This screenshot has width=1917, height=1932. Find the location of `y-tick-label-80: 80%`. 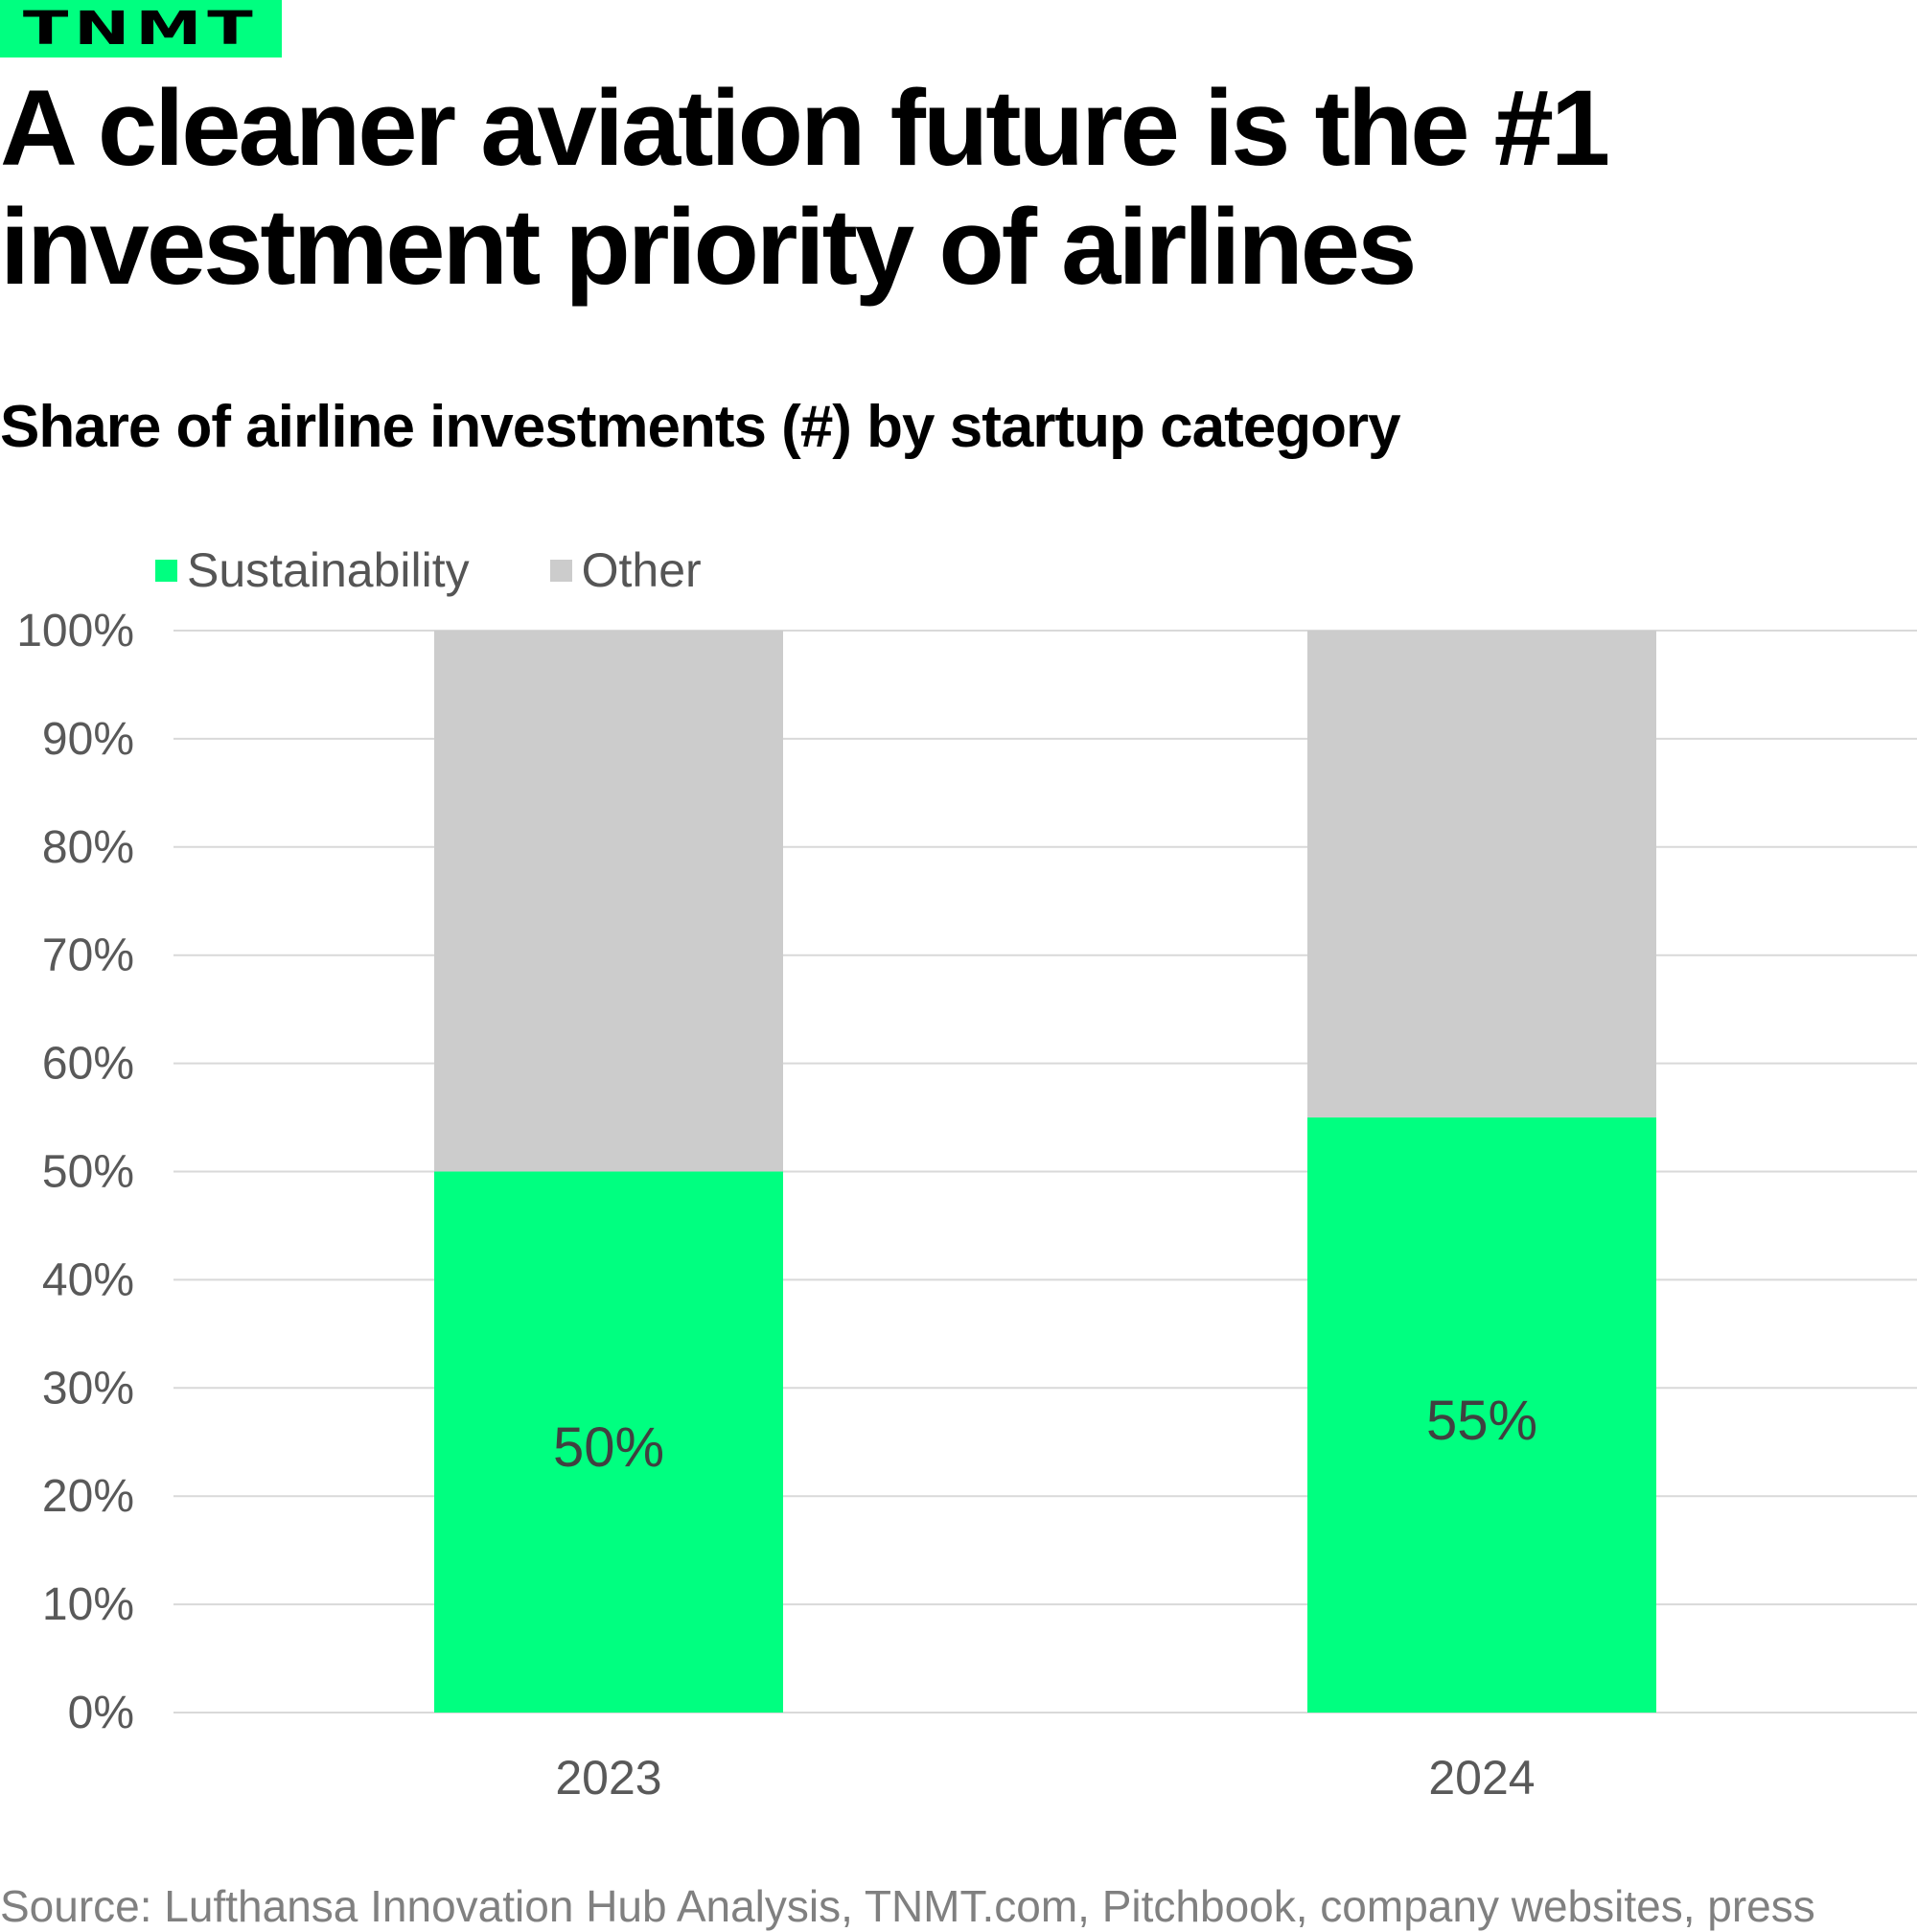

y-tick-label-80: 80% is located at coordinates (88, 847).